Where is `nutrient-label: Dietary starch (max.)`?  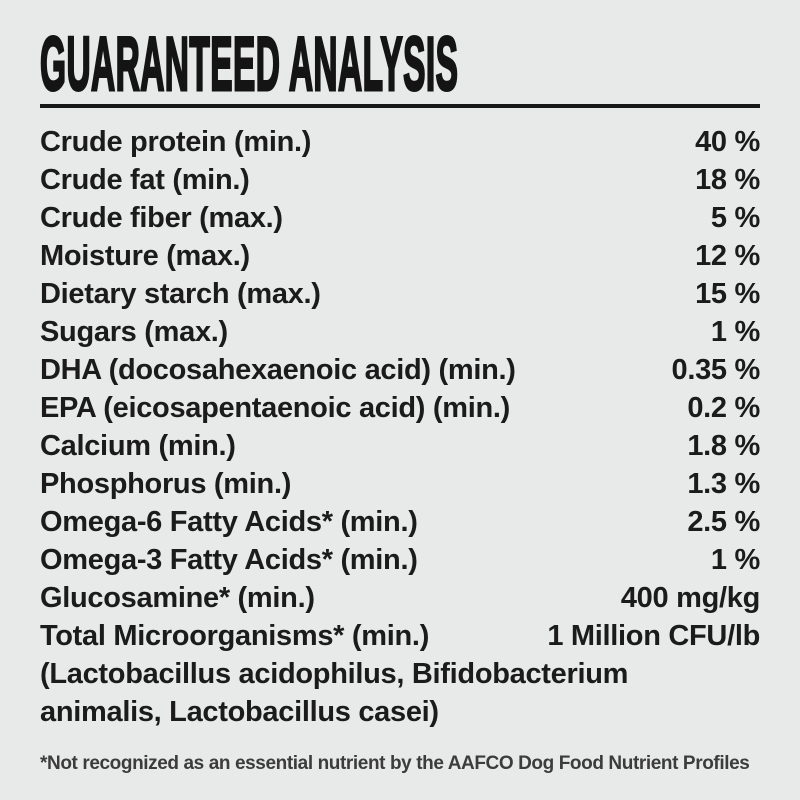 nutrient-label: Dietary starch (max.) is located at coordinates (180, 294).